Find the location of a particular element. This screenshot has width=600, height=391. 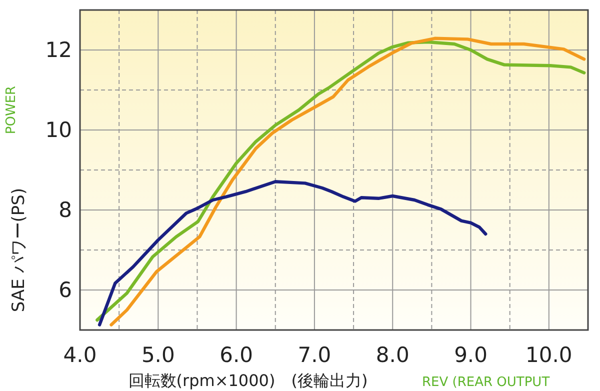

text: POWER is located at coordinates (11, 110).